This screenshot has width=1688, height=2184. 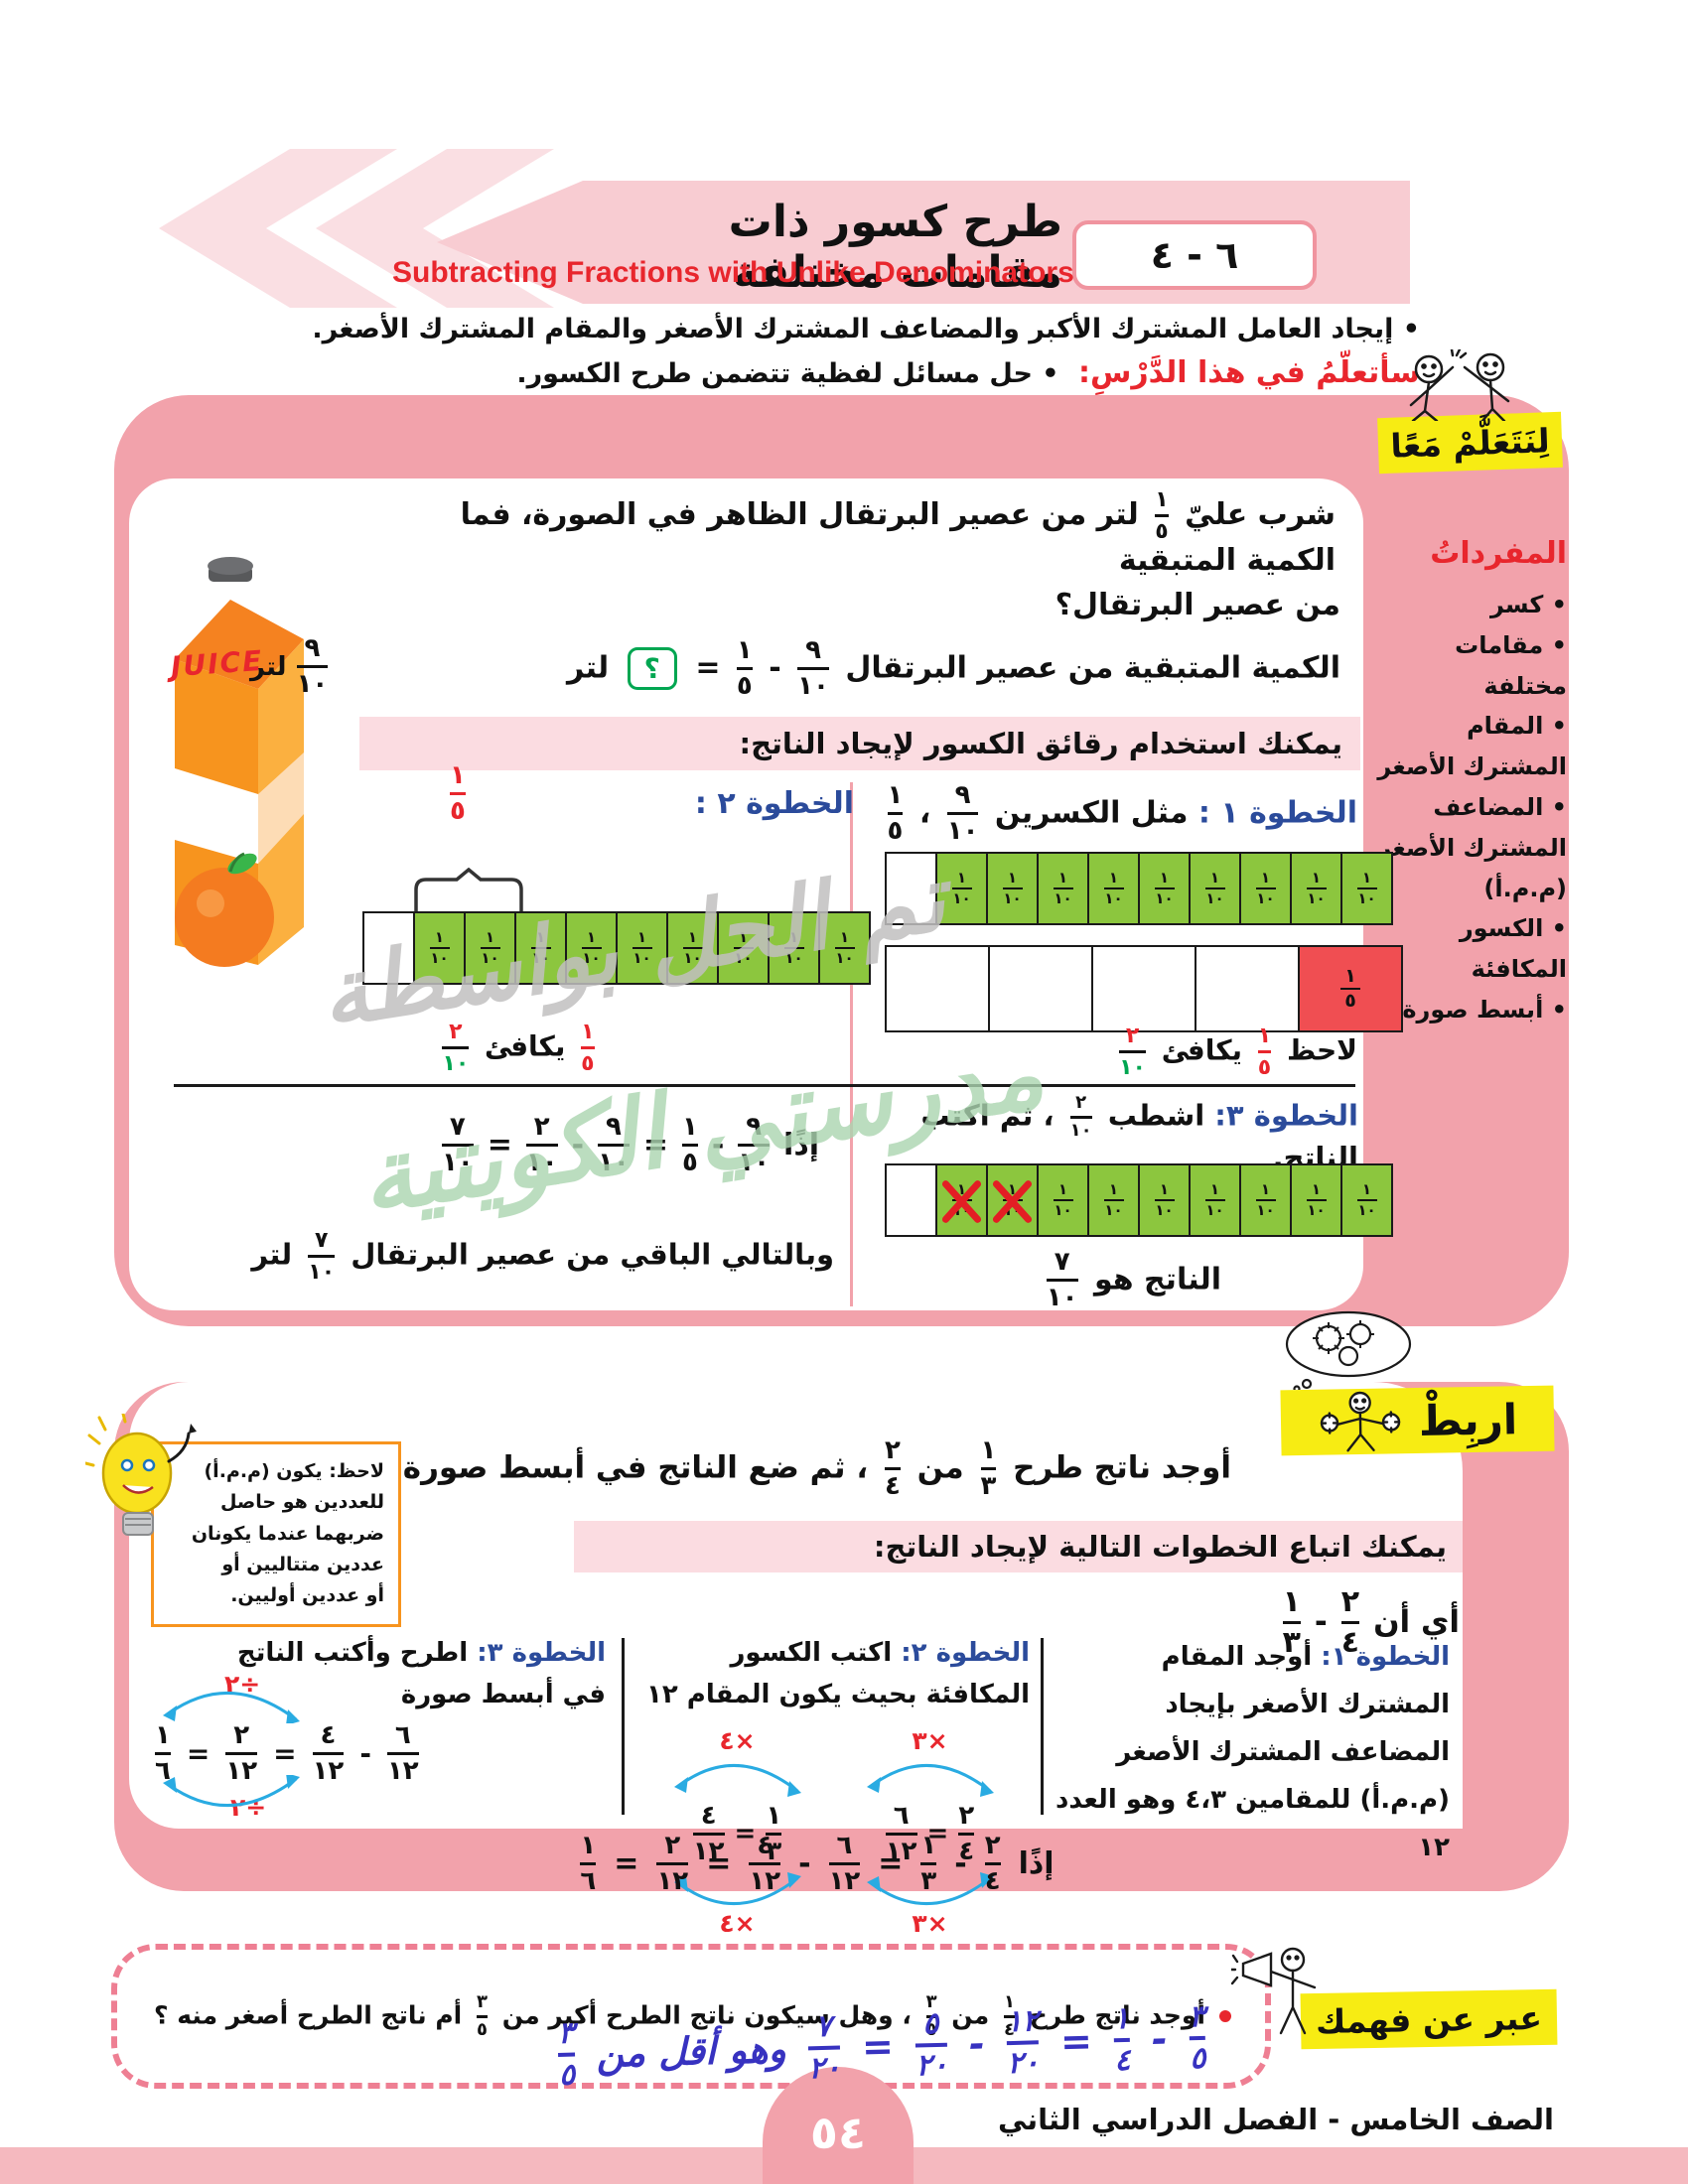 I want to click on vocab-item: • المقام المشترك الأصغر, so click(x=1472, y=746).